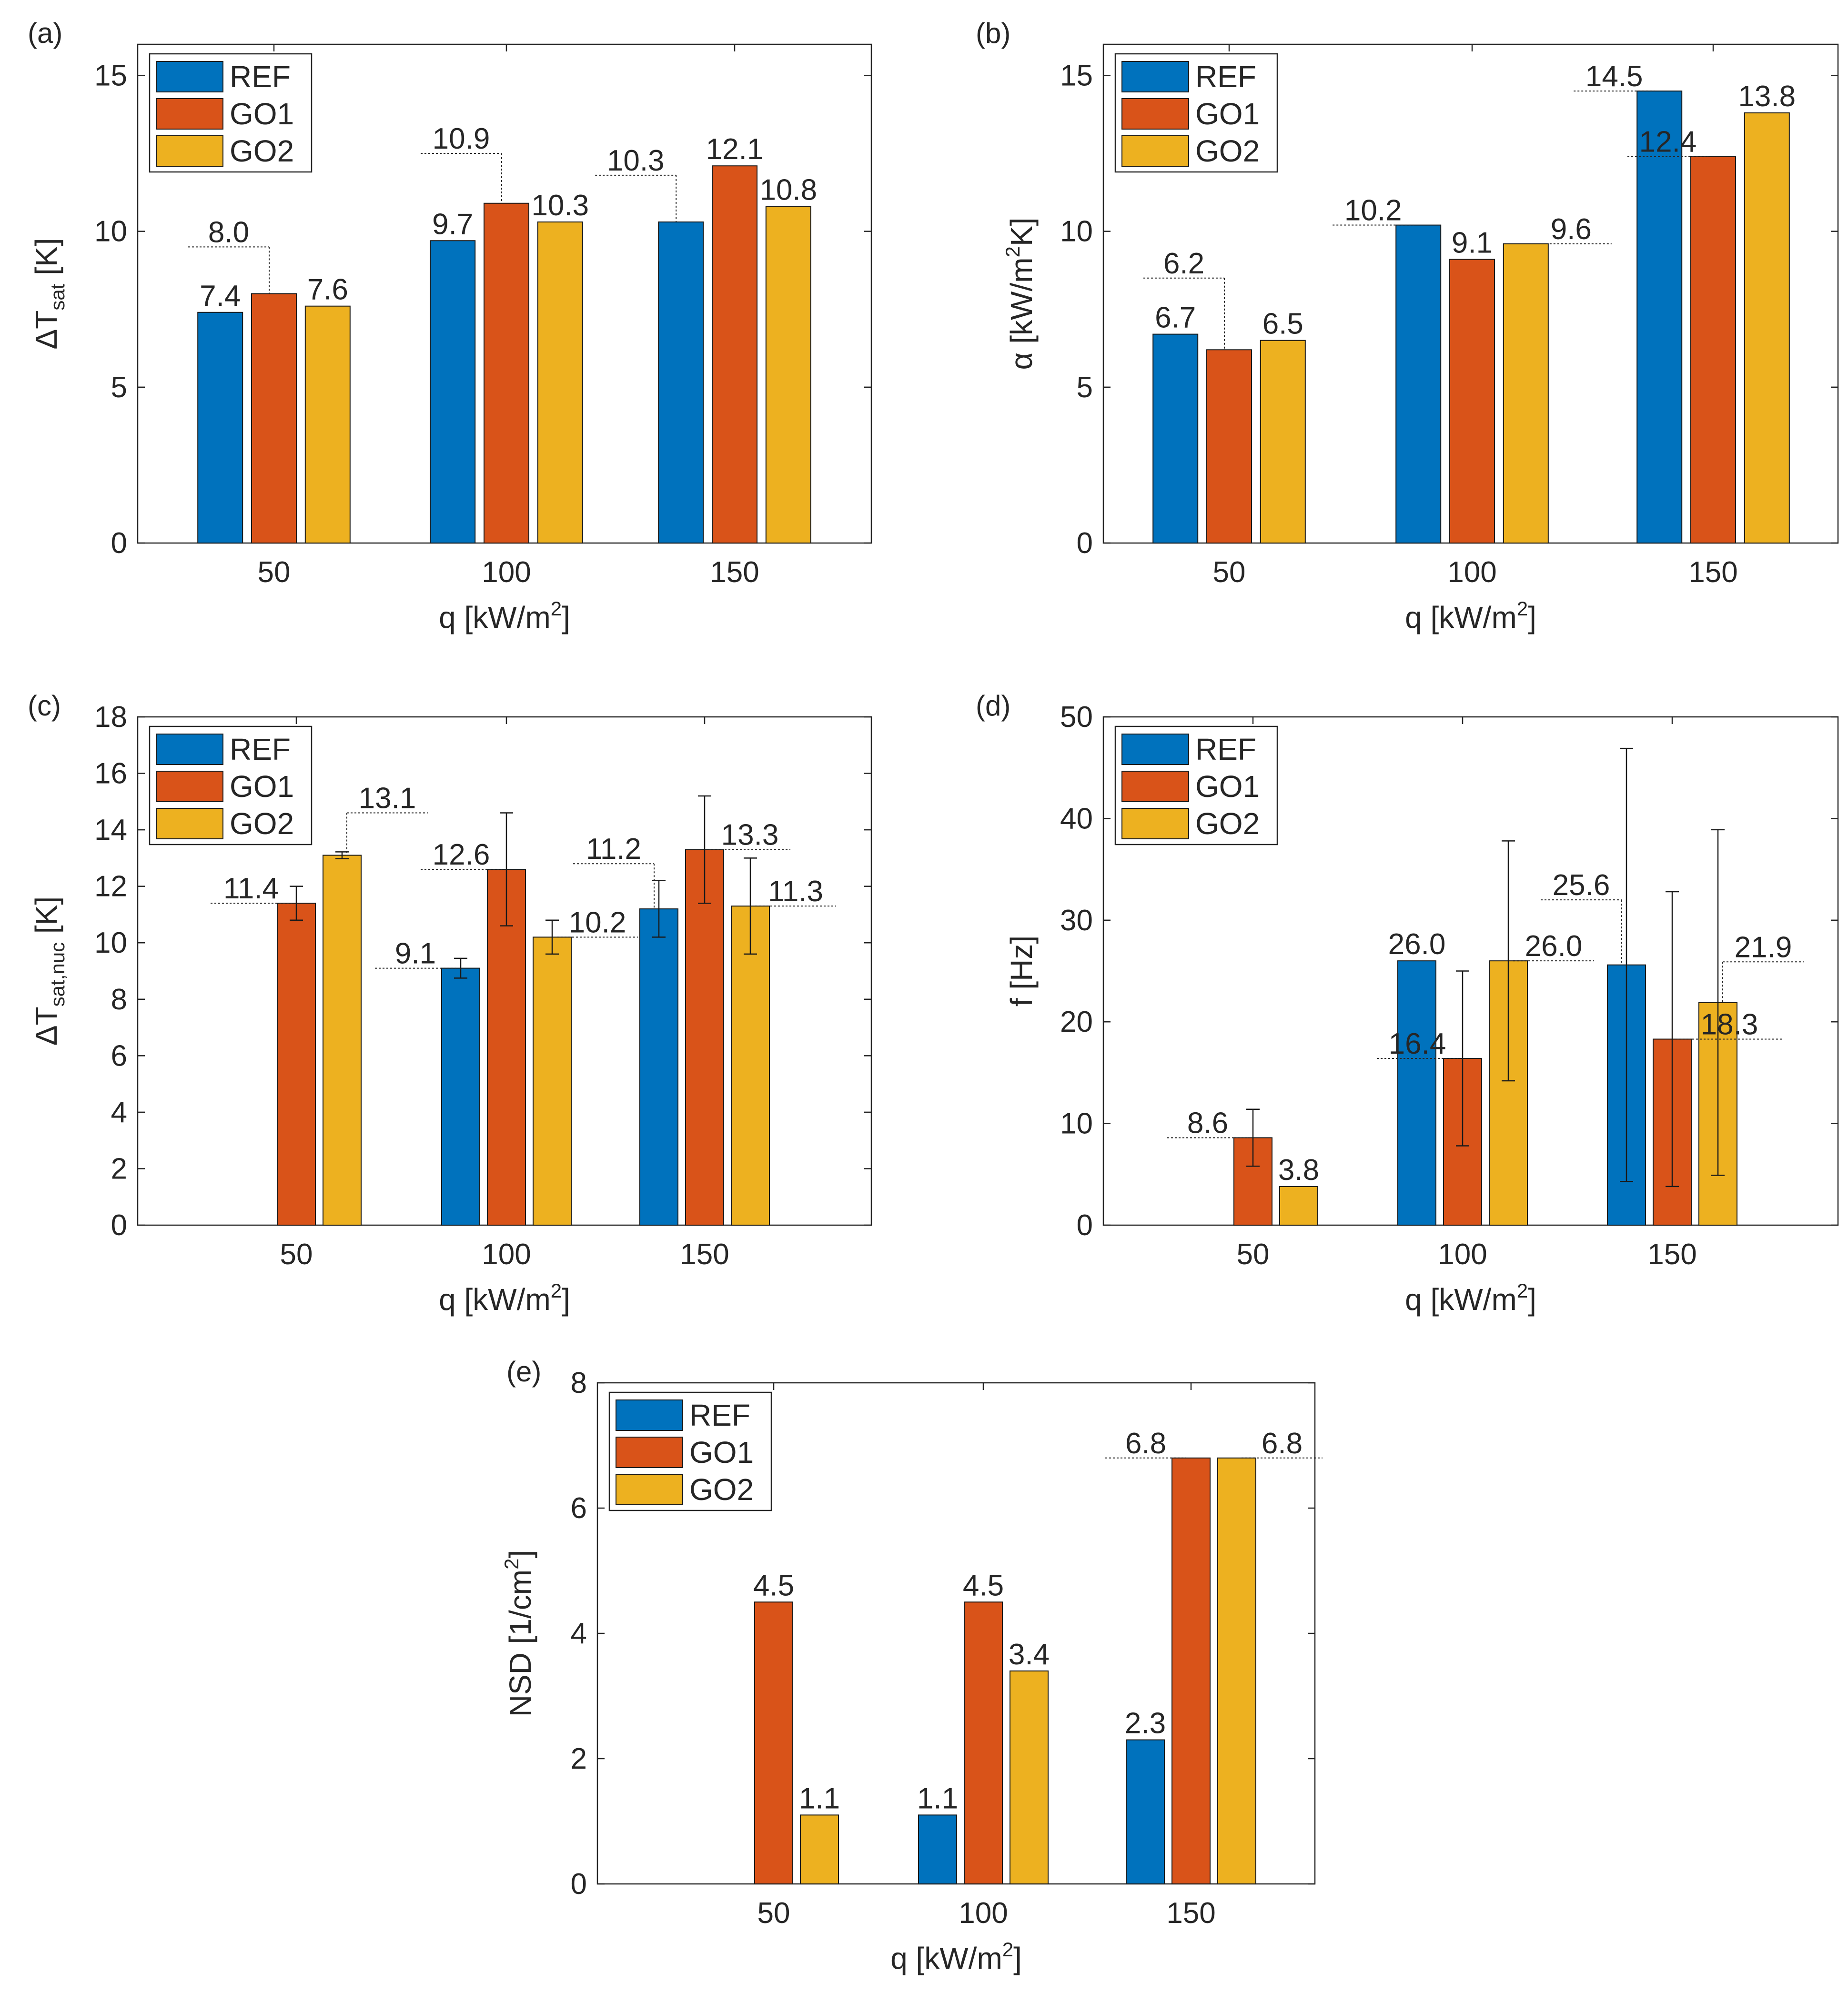  I want to click on y-tick-label: 20, so click(1076, 1022).